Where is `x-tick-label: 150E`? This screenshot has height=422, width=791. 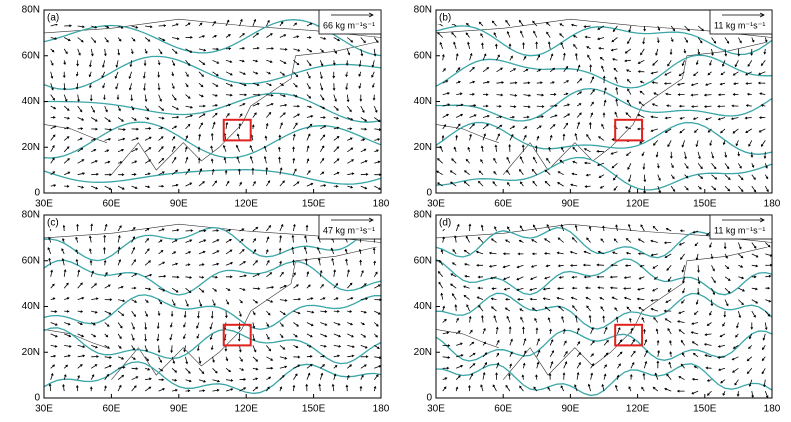 x-tick-label: 150E is located at coordinates (314, 409).